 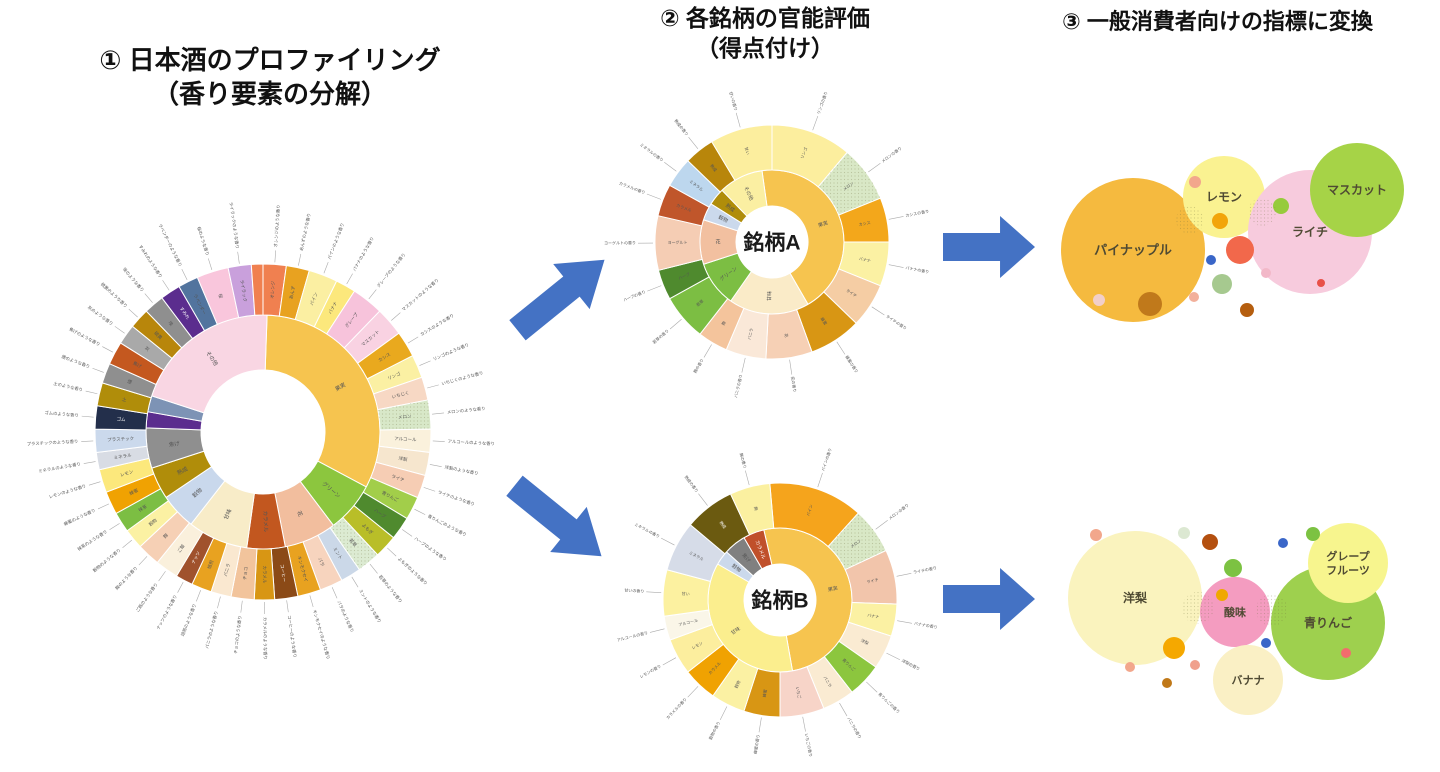 I want to click on leader-label: 硫黄のような香り, so click(x=114, y=295).